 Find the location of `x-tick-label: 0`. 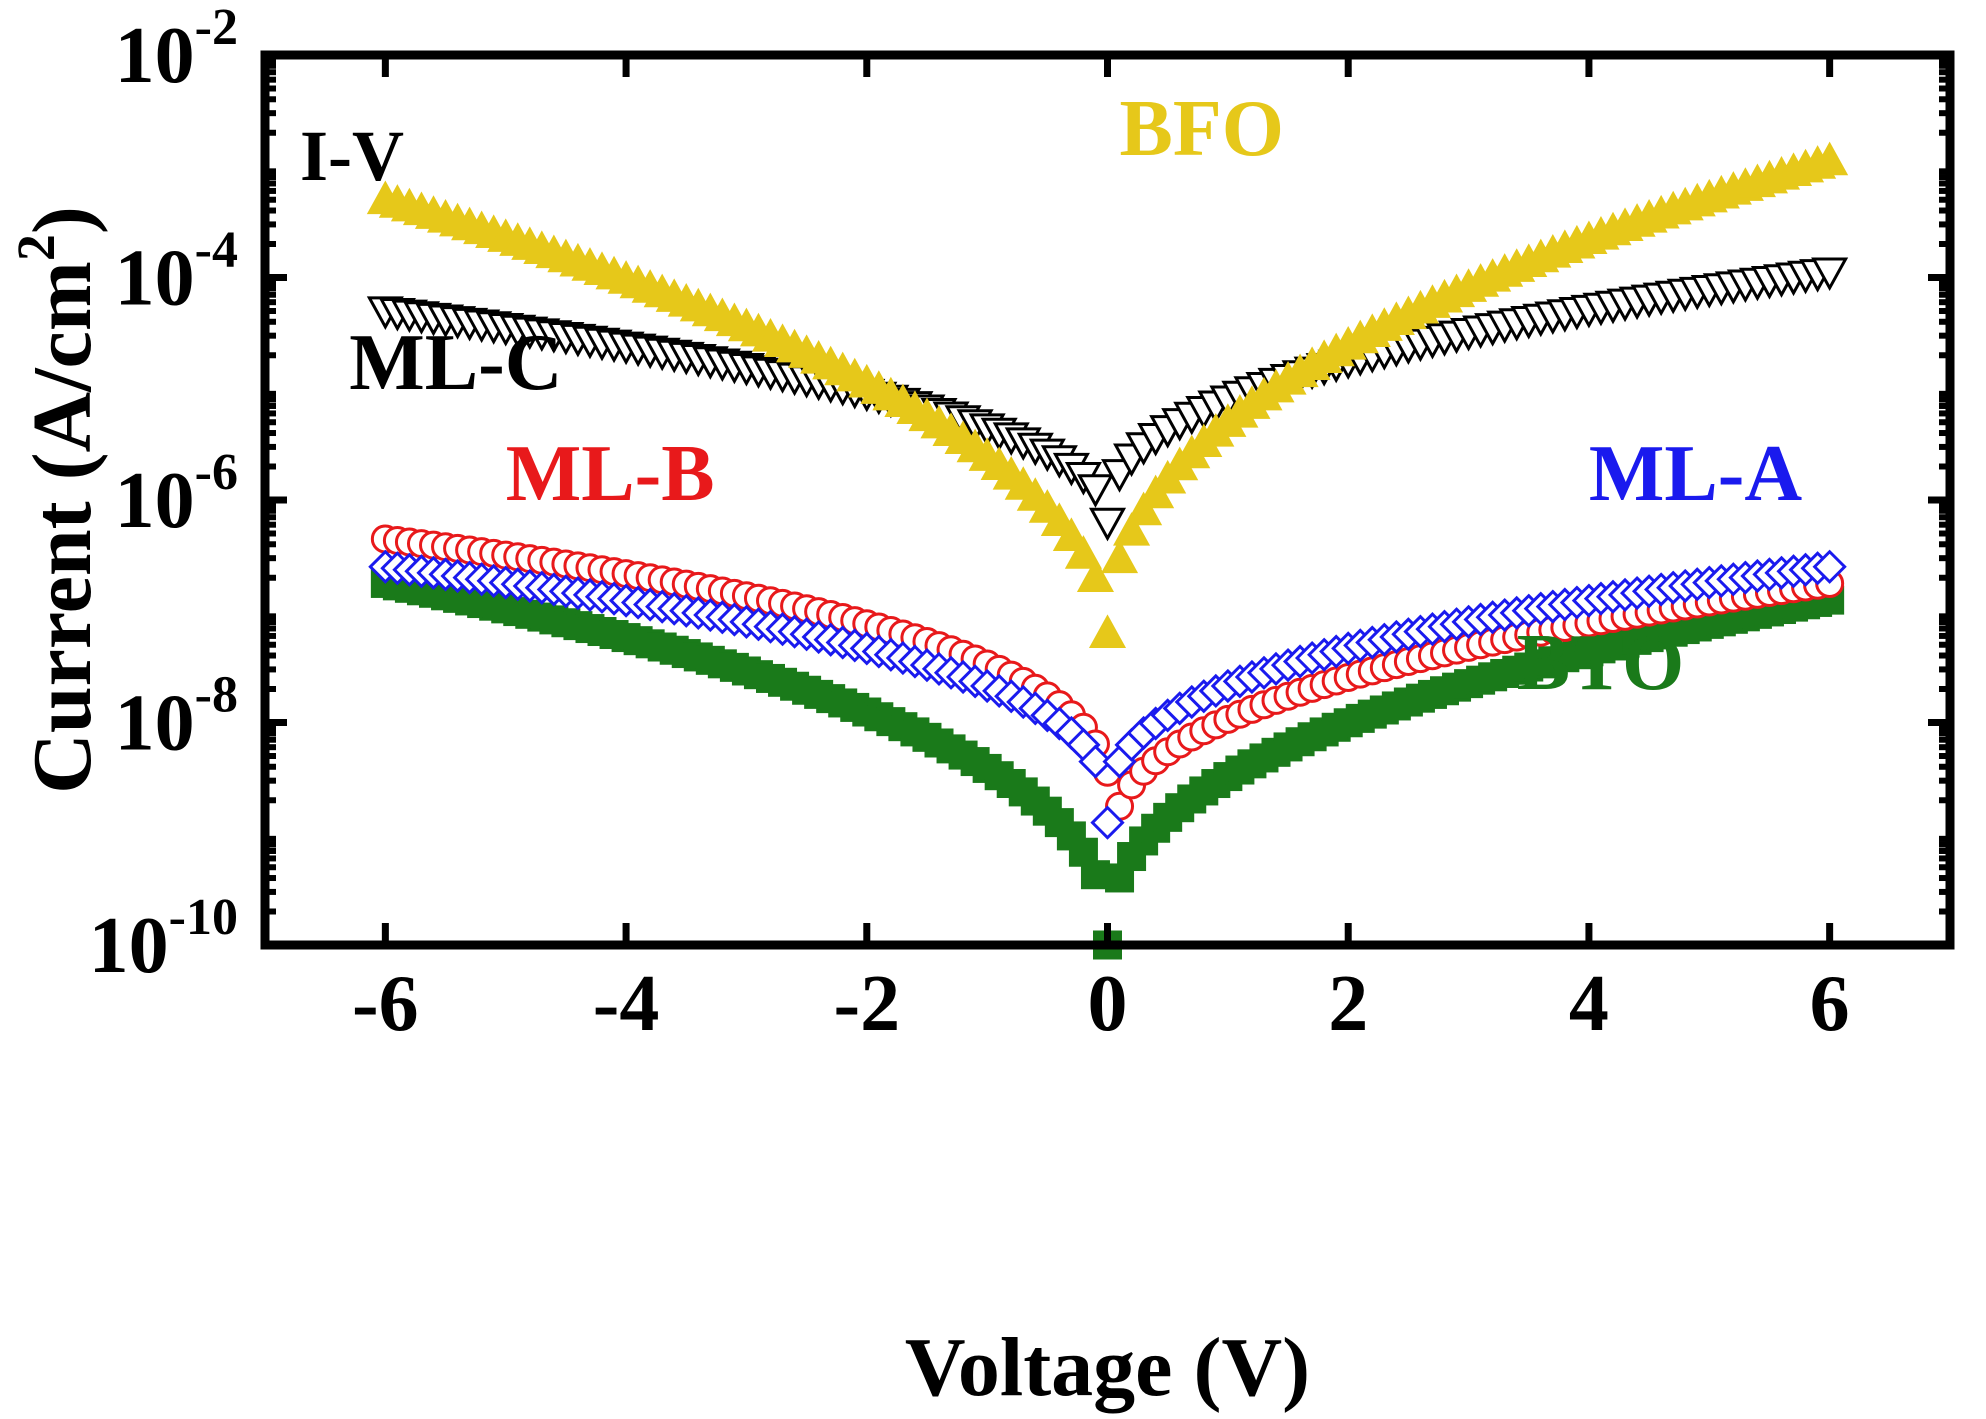

x-tick-label: 0 is located at coordinates (1108, 1004).